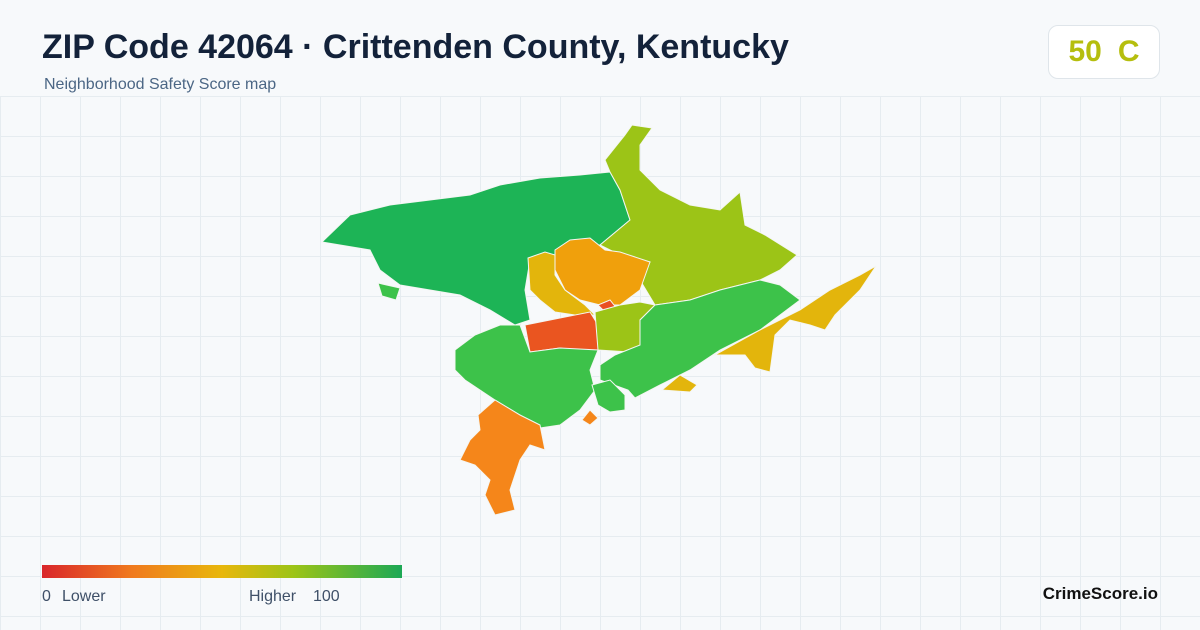  Describe the element at coordinates (1104, 52) in the screenshot. I see `score-badge: 50 C` at that location.